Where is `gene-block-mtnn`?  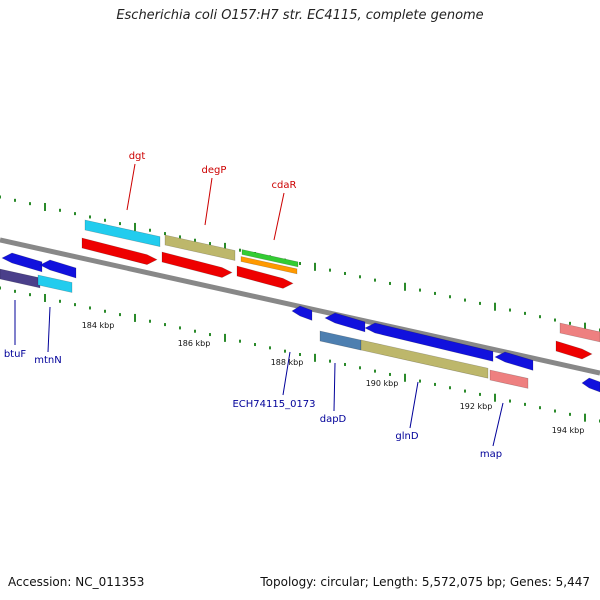 gene-block-mtnn is located at coordinates (55, 283).